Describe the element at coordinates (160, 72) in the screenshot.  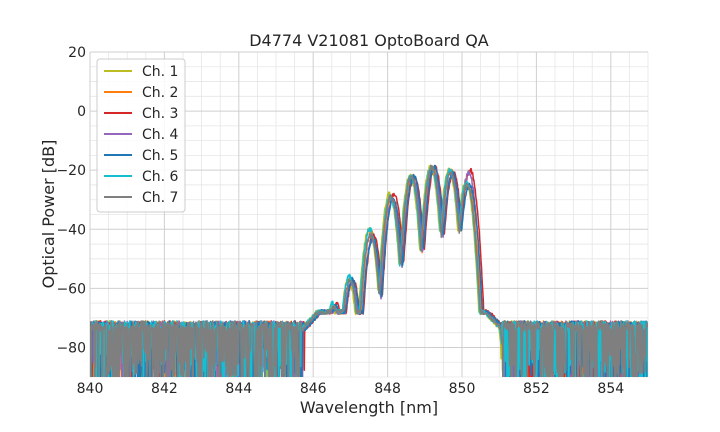
I see `legend-label: Ch. 1` at that location.